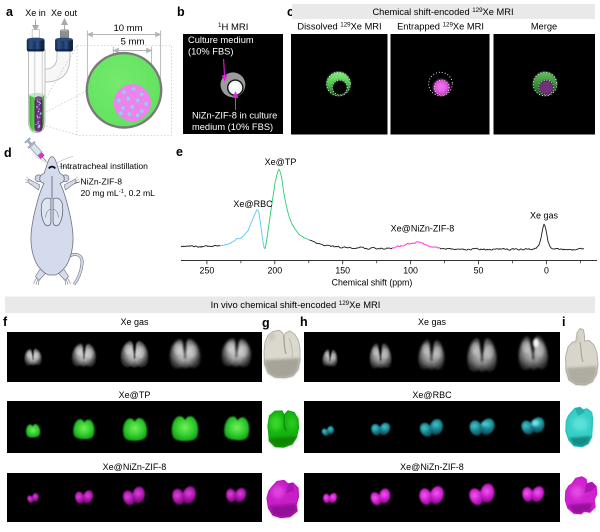  Describe the element at coordinates (8, 153) in the screenshot. I see `svg-text: d` at that location.